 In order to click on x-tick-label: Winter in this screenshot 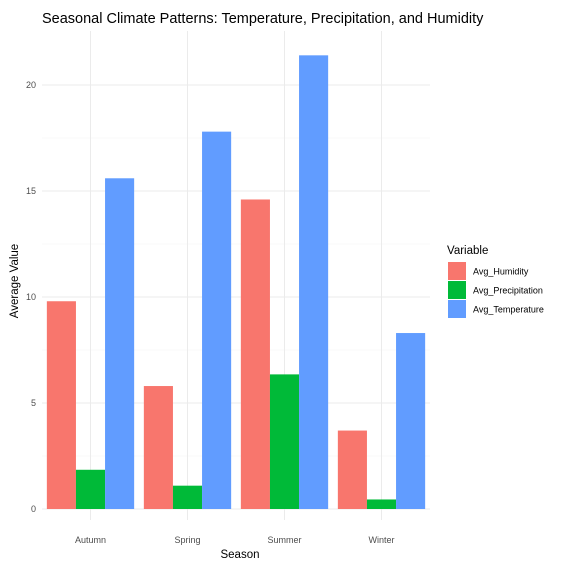, I will do `click(381, 540)`.